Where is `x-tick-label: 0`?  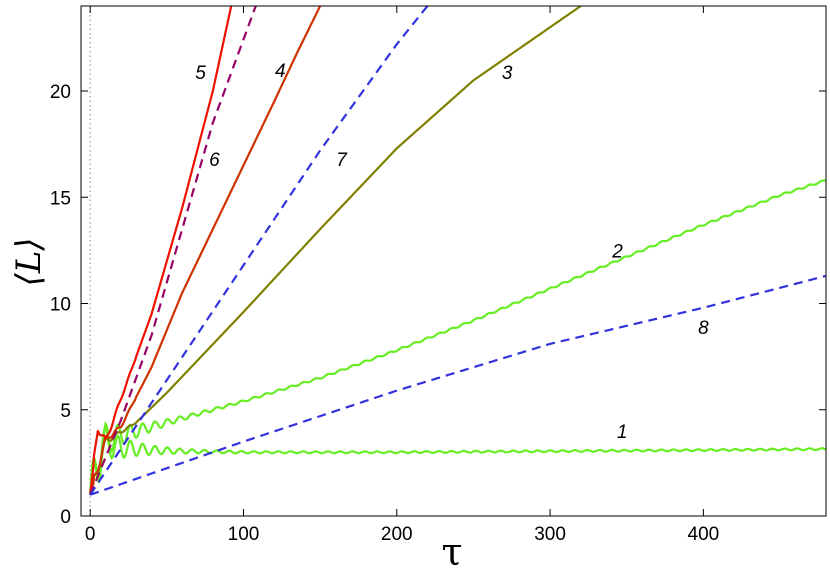
x-tick-label: 0 is located at coordinates (90, 534).